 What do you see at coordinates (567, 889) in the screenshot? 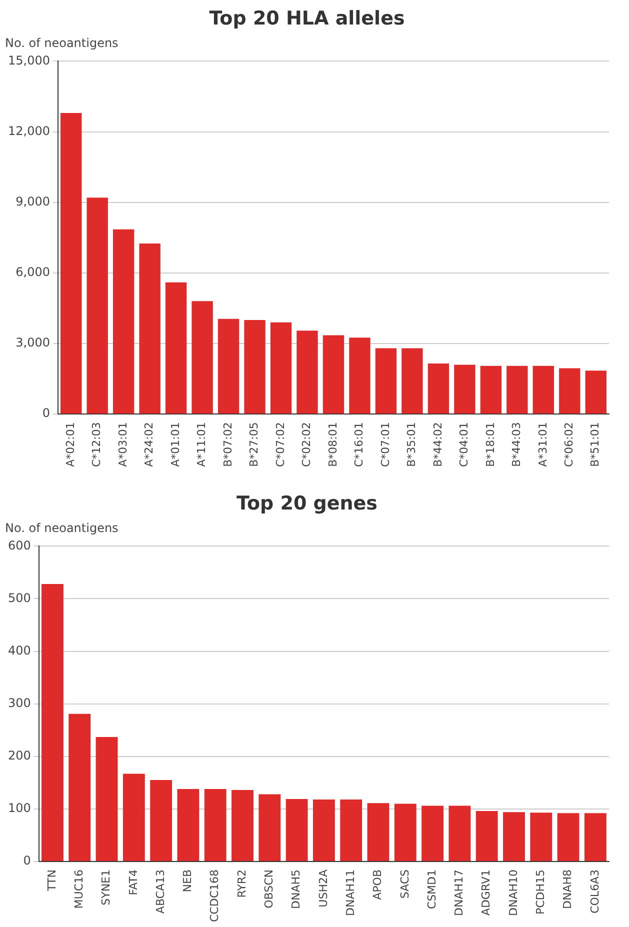
I see `x-tick-label: DNAH8` at bounding box center [567, 889].